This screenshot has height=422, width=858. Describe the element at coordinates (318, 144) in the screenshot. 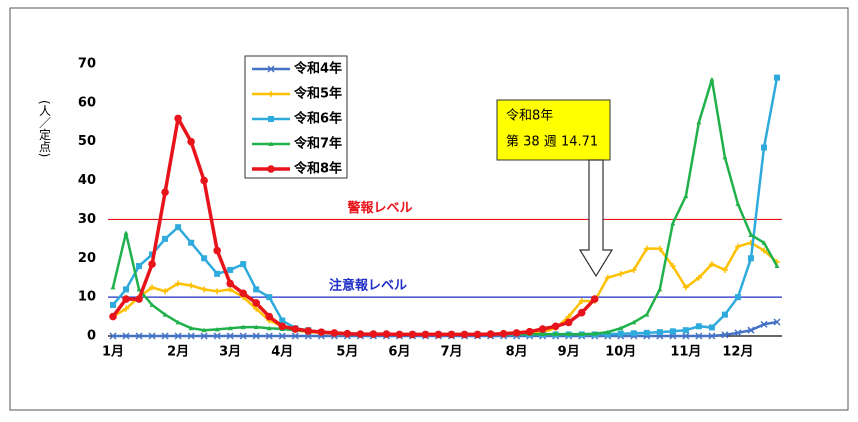

I see `legend-label: 令和7年` at that location.